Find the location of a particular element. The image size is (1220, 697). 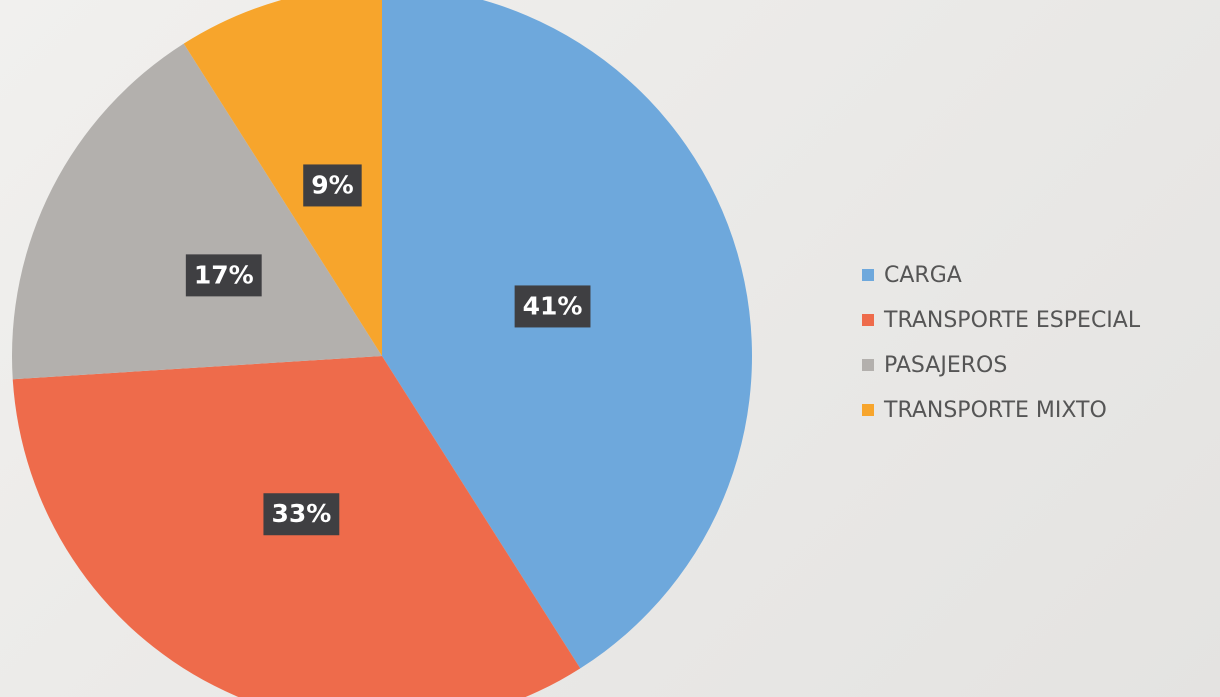

data-label: 33% is located at coordinates (301, 514).